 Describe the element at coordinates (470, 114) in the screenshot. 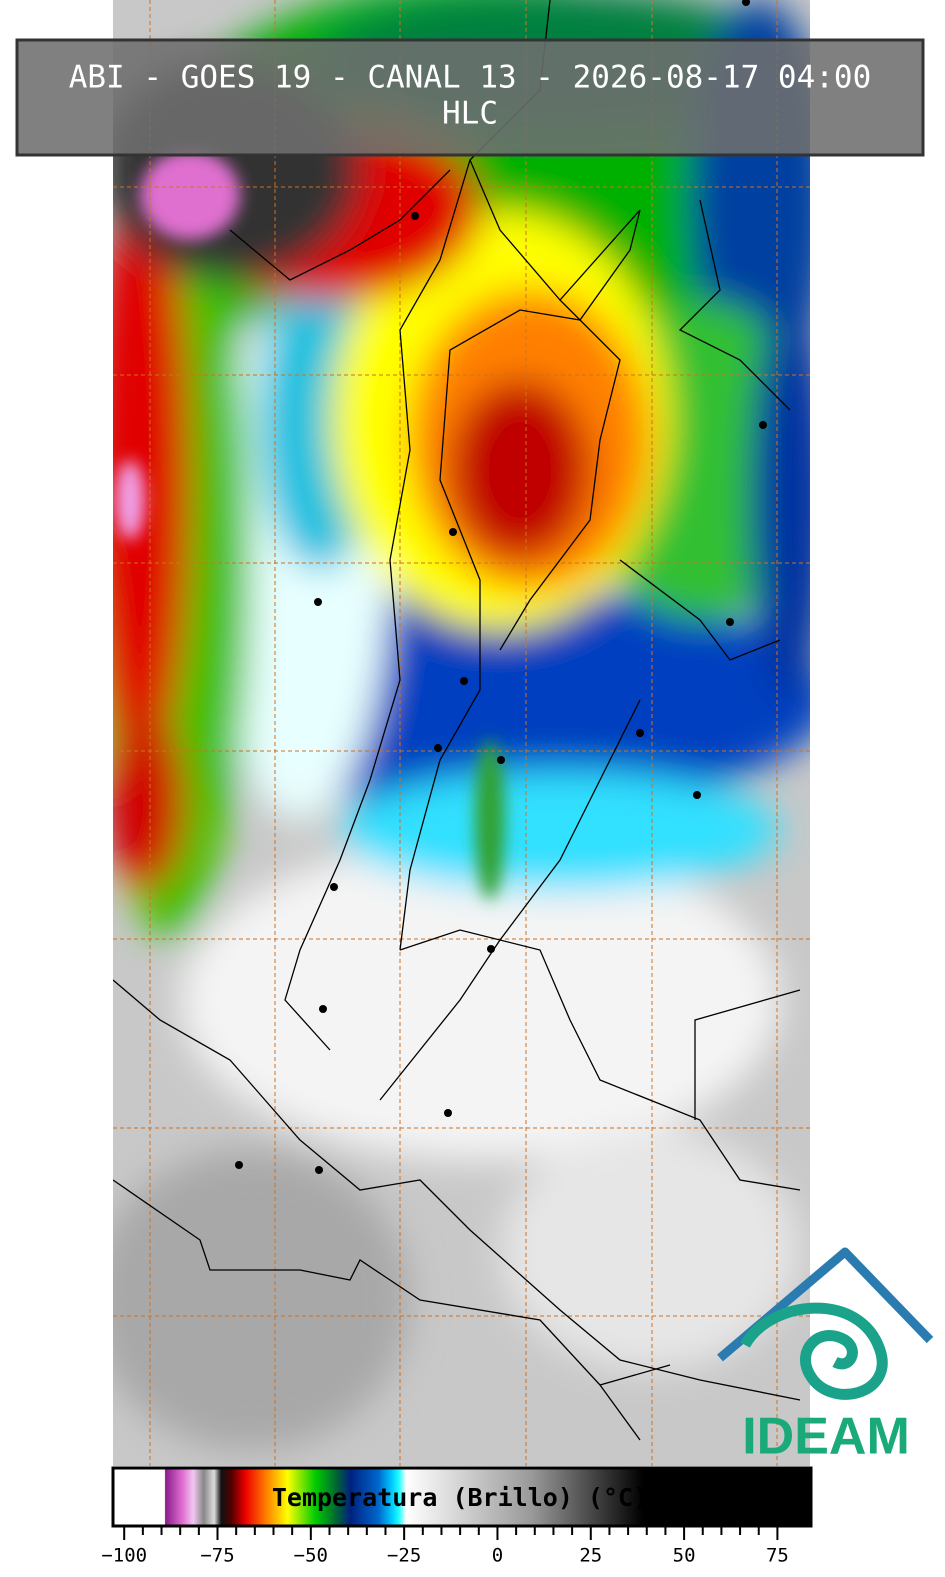

I see `subtitle: HLC` at that location.